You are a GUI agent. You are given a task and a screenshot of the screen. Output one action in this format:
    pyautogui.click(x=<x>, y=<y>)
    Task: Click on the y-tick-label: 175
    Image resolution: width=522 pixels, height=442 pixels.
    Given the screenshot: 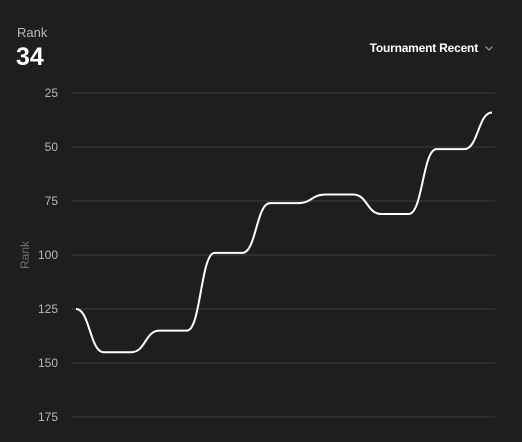 What is the action you would take?
    pyautogui.click(x=48, y=417)
    